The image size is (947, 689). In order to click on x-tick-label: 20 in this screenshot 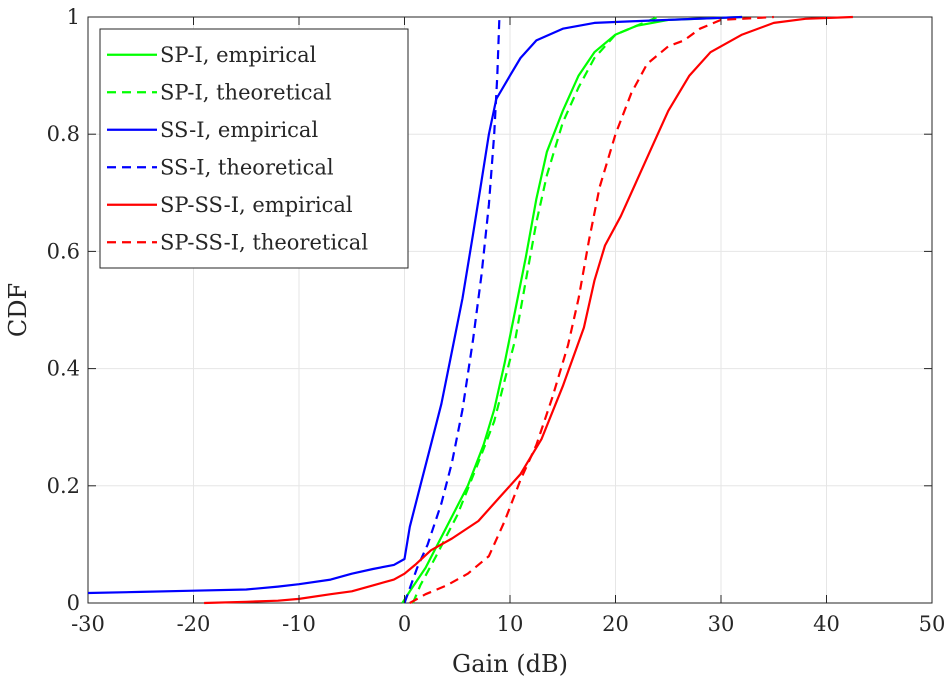, I will do `click(615, 624)`.